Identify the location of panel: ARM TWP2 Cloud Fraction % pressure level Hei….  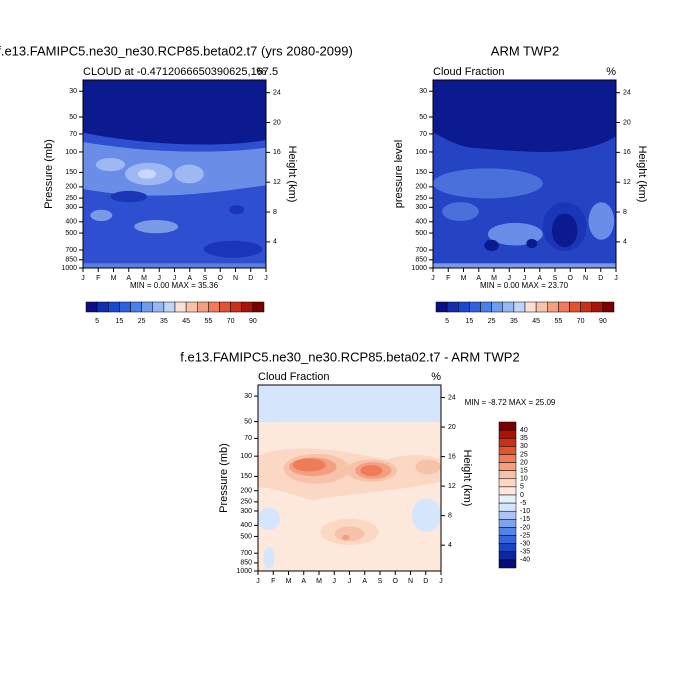
(520, 183).